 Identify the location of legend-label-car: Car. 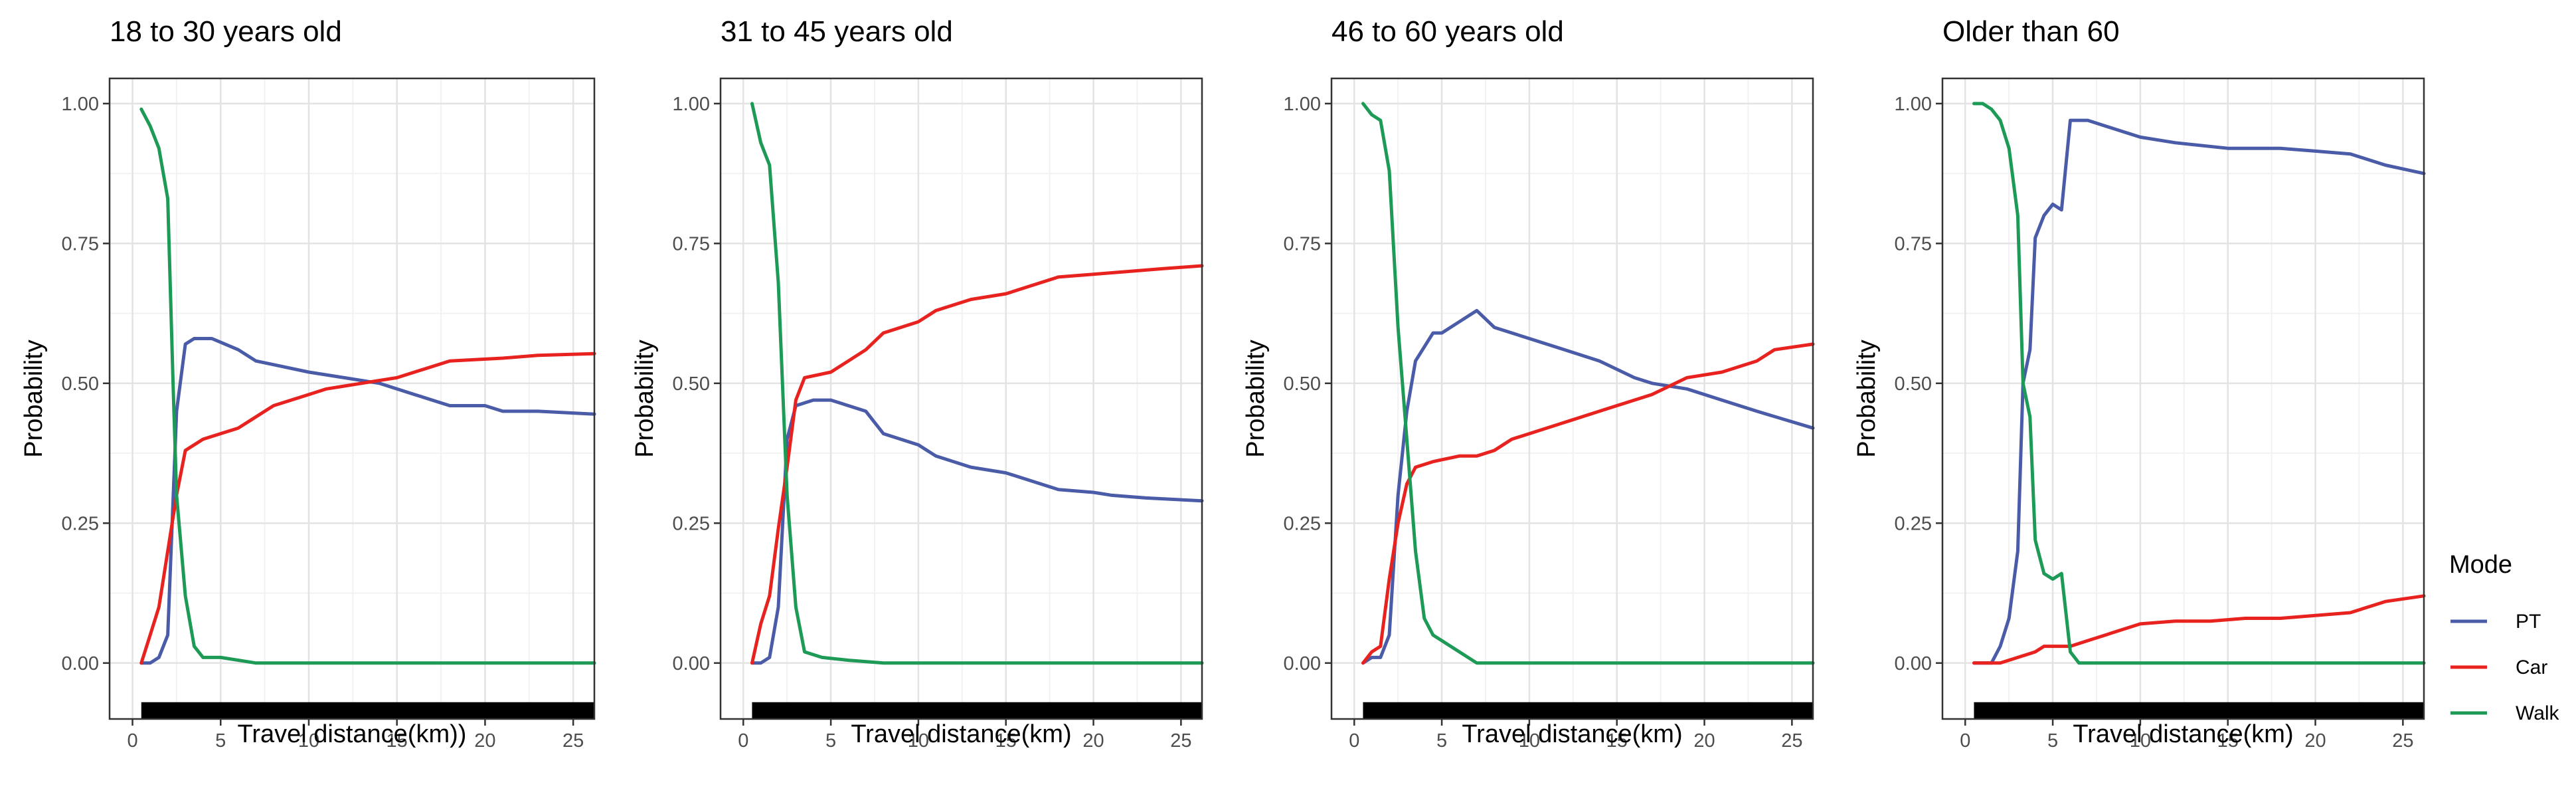
(2531, 667).